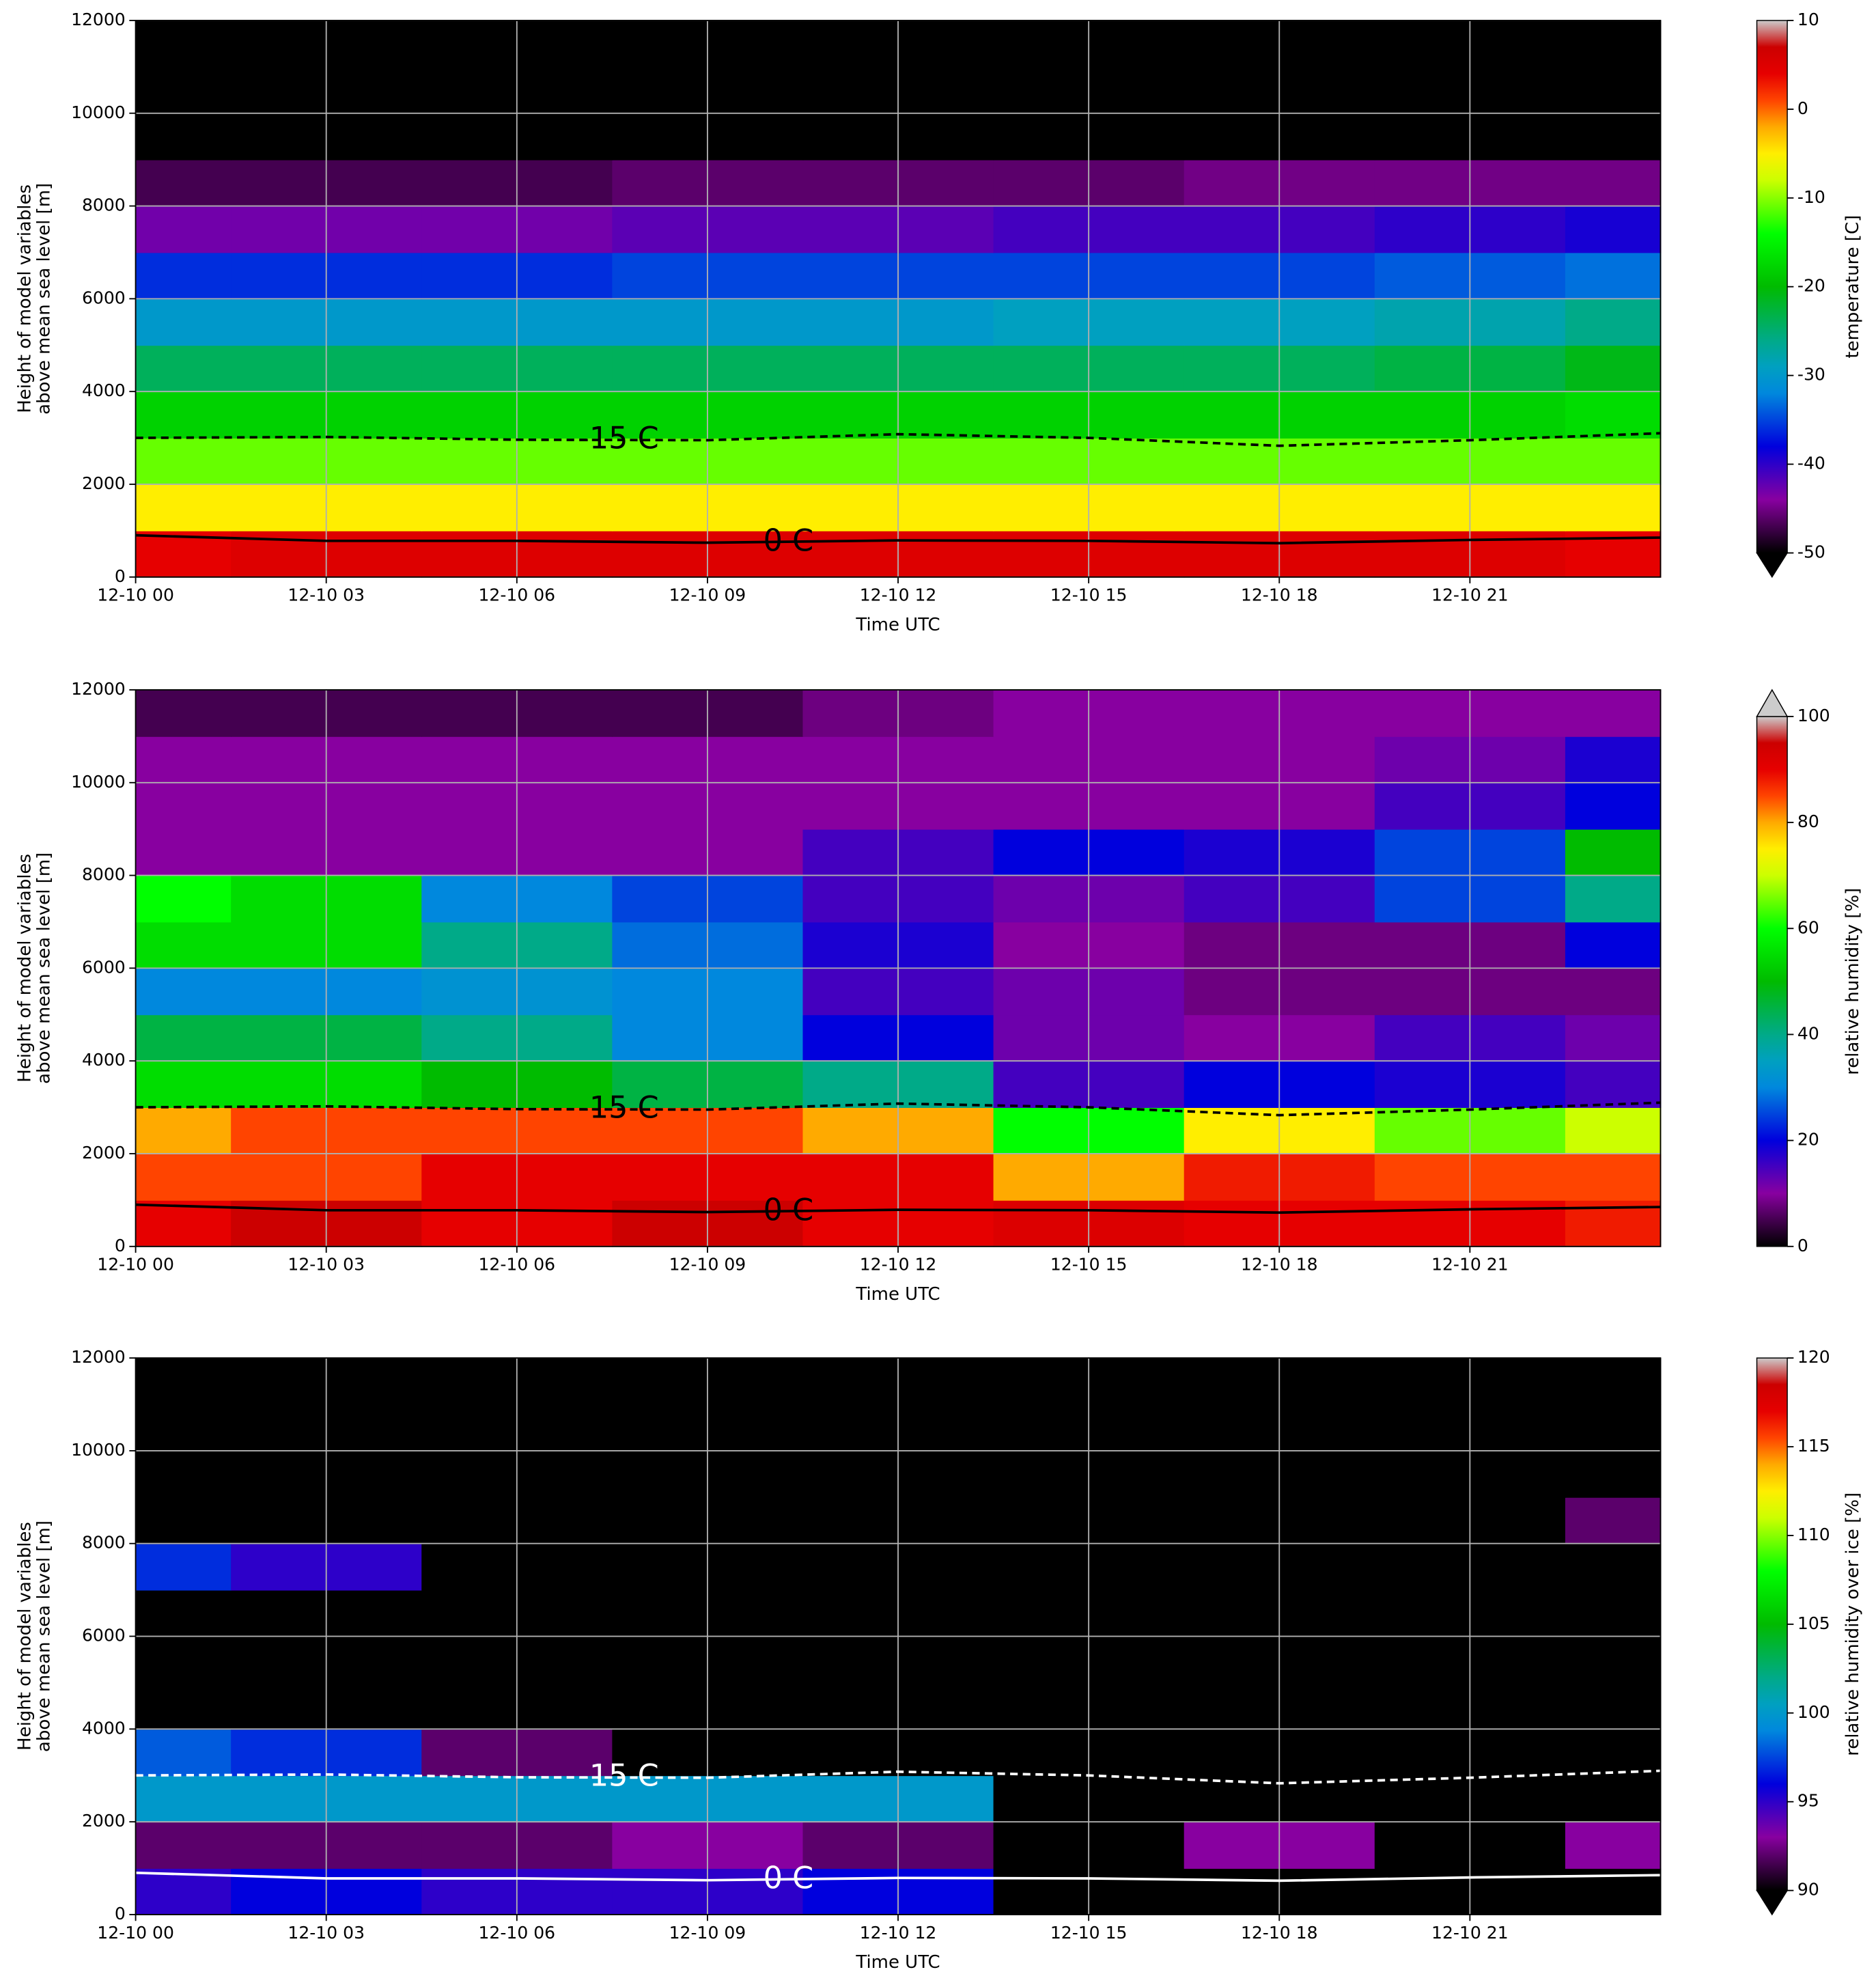 The height and width of the screenshot is (1987, 1876). Describe the element at coordinates (1808, 1140) in the screenshot. I see `colorbar-tick-label: 20` at that location.